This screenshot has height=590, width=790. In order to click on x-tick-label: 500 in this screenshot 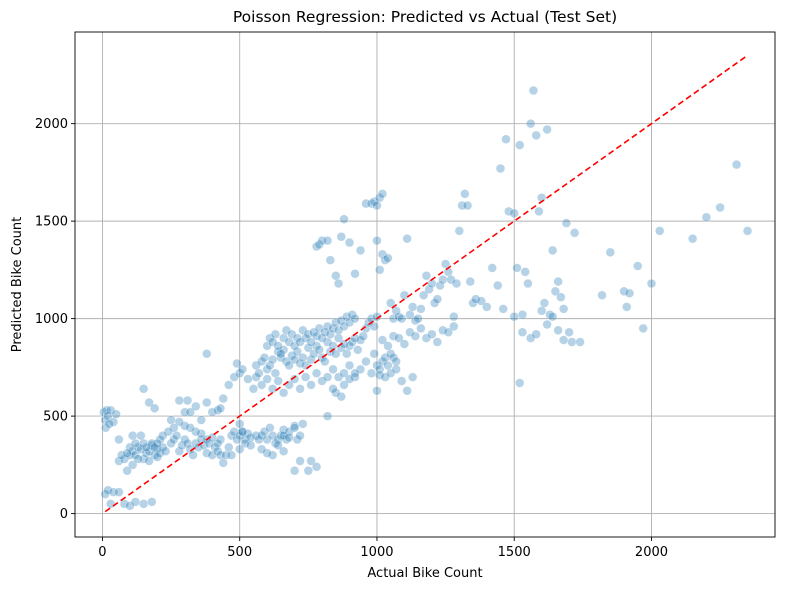, I will do `click(239, 552)`.